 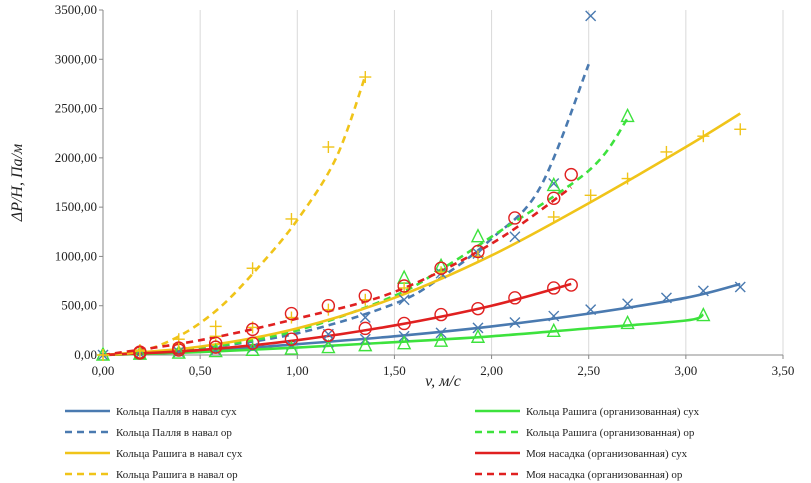 I want to click on legend-item: Кольца Рашига (организованная) ор, so click(x=585, y=433).